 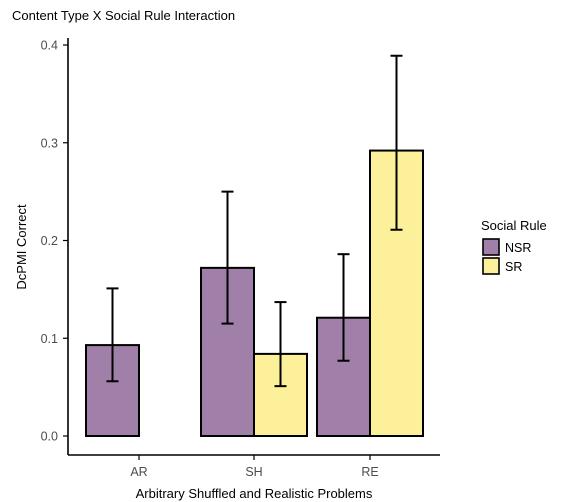 What do you see at coordinates (518, 248) in the screenshot?
I see `legend-label-nsr: NSR` at bounding box center [518, 248].